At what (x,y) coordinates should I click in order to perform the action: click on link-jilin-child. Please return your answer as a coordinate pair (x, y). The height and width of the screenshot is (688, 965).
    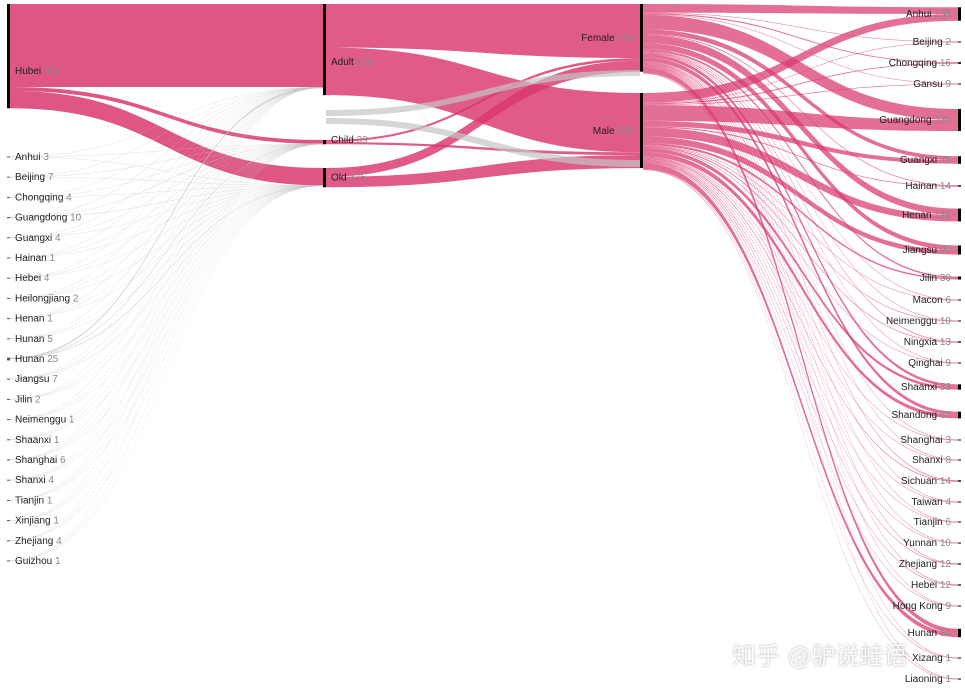
    Looking at the image, I should click on (166, 271).